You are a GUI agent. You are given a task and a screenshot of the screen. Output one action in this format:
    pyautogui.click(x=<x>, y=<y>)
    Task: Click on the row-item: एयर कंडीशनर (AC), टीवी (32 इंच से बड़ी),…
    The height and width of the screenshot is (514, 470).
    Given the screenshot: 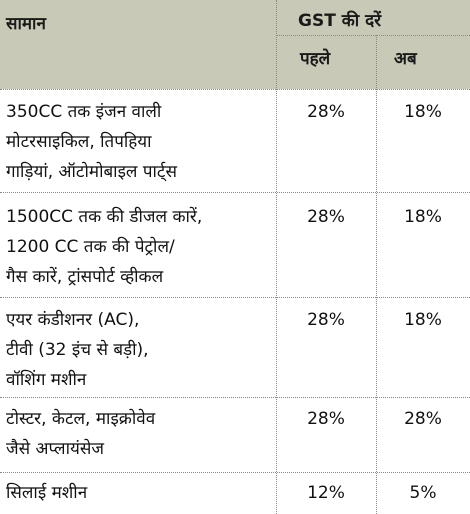 What is the action you would take?
    pyautogui.click(x=77, y=350)
    